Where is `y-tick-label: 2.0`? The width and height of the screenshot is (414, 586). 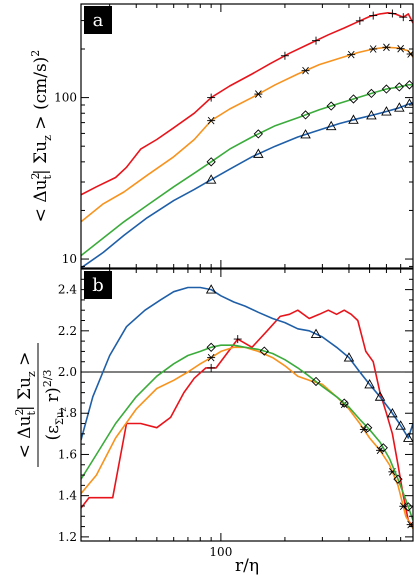
y-tick-label: 2.0 is located at coordinates (67, 372).